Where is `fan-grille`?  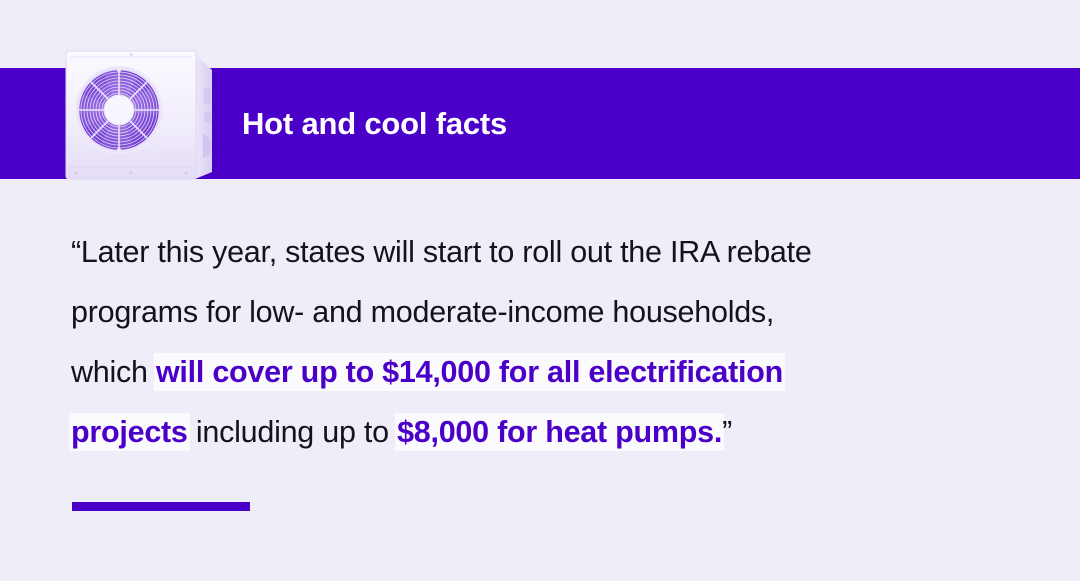 fan-grille is located at coordinates (119, 110).